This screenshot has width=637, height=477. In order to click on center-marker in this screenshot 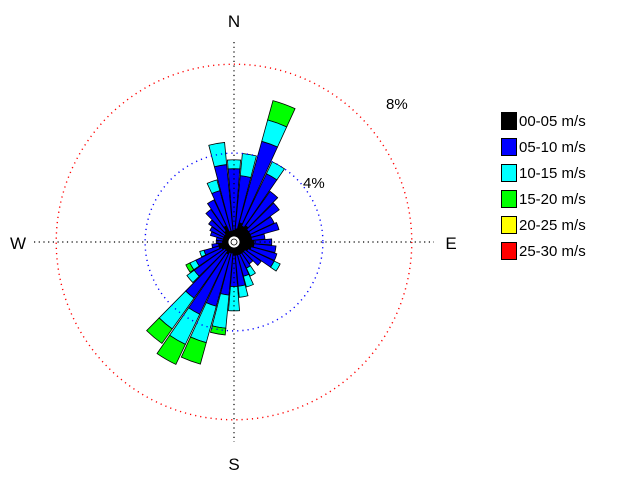, I will do `click(234, 242)`.